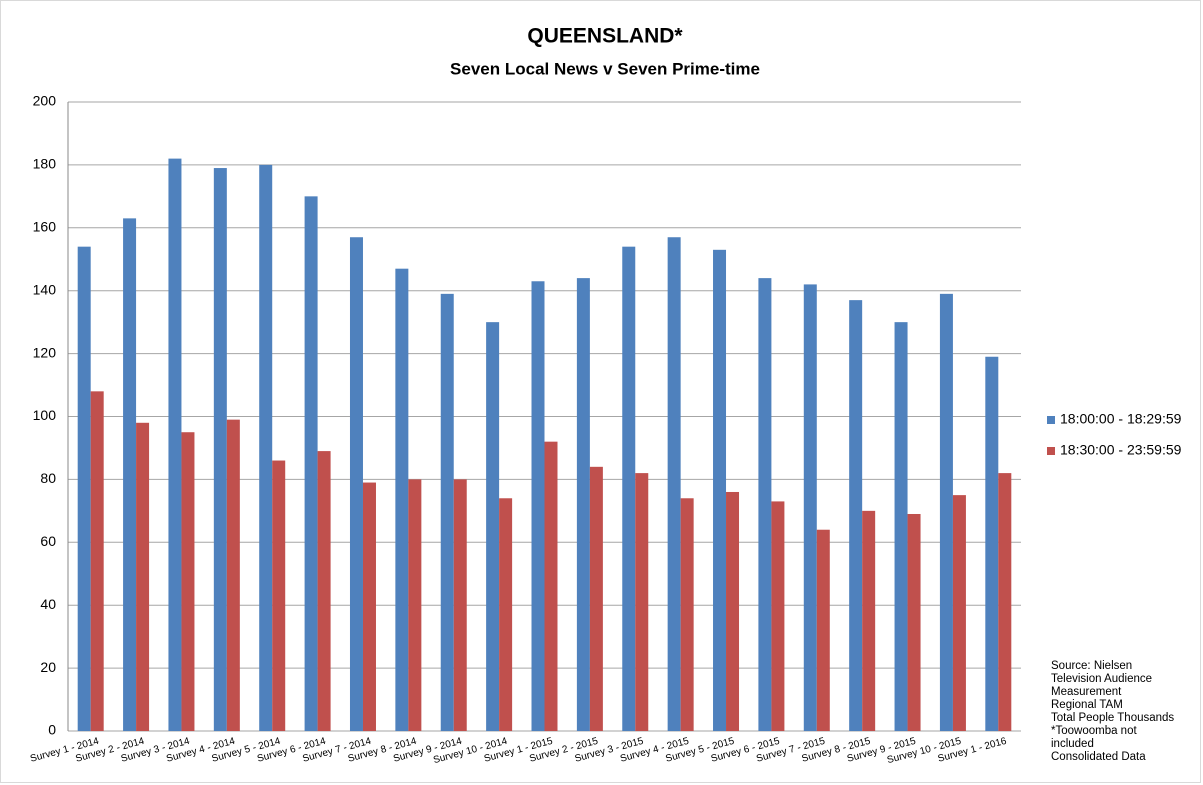 The image size is (1203, 785). What do you see at coordinates (45, 164) in the screenshot?
I see `y-tick-label: 180` at bounding box center [45, 164].